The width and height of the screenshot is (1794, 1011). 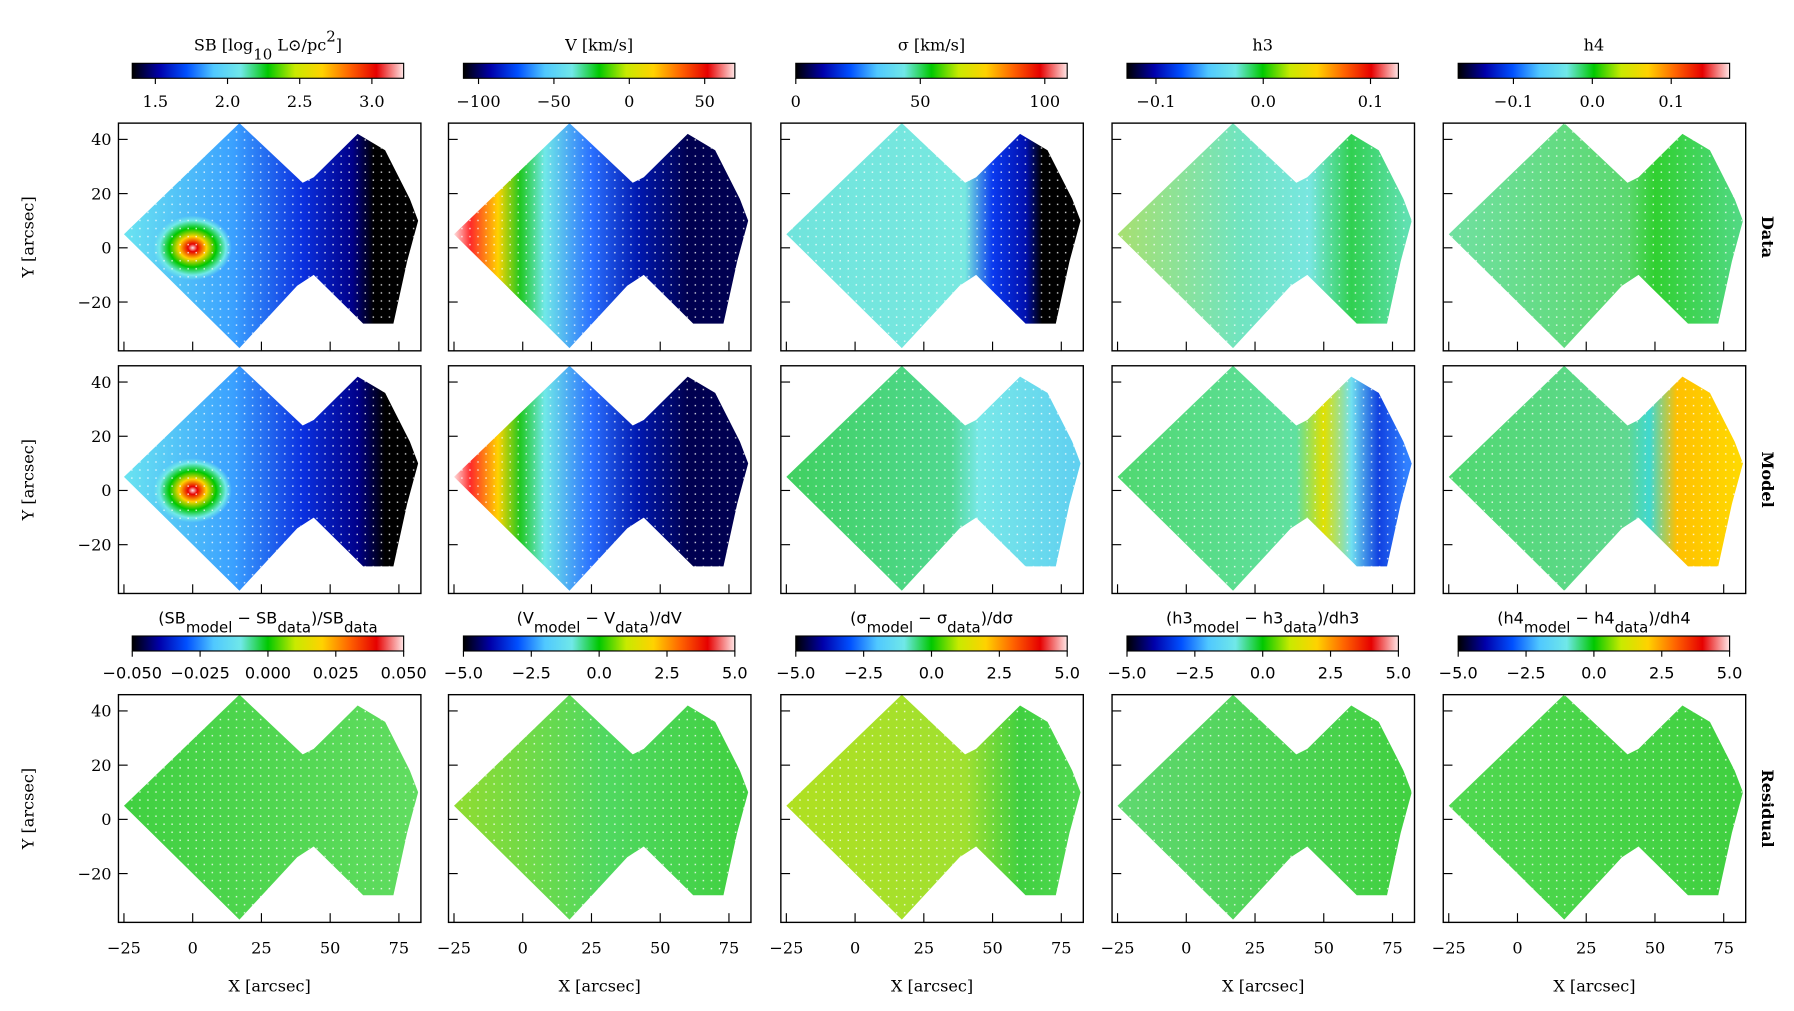 What do you see at coordinates (1767, 237) in the screenshot?
I see `row-label: Data` at bounding box center [1767, 237].